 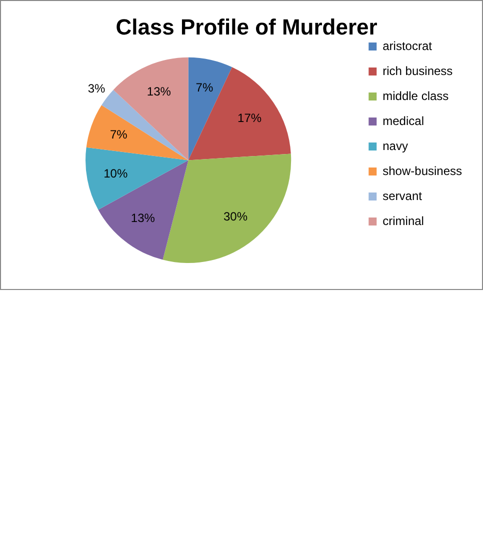 What do you see at coordinates (250, 117) in the screenshot?
I see `data-label: 17%` at bounding box center [250, 117].